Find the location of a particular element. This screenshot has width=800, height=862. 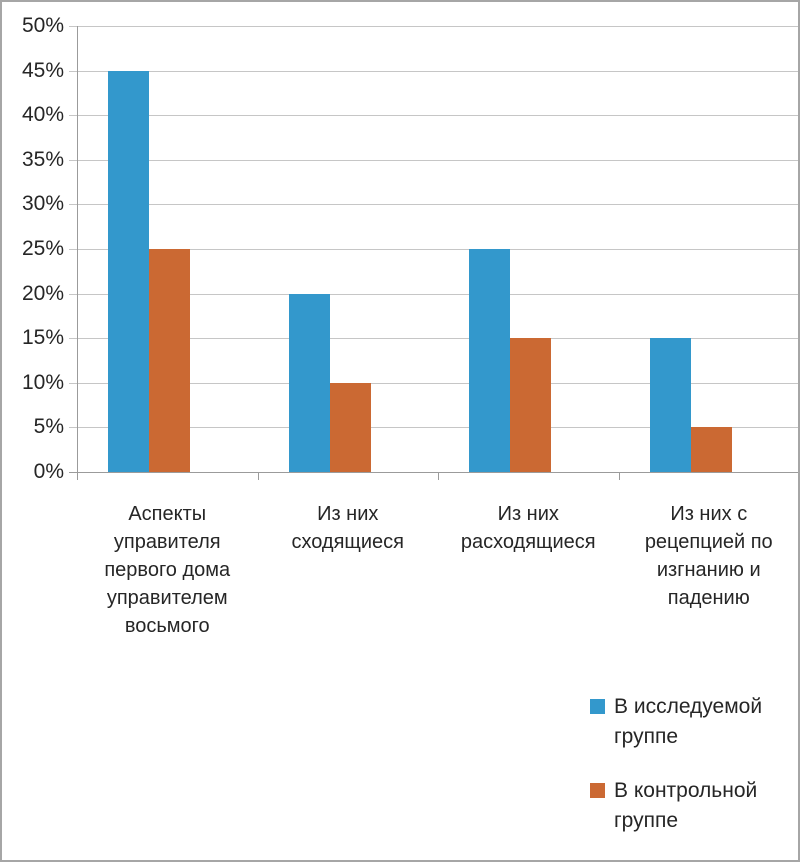

bar-s1-c2 is located at coordinates (530, 405).